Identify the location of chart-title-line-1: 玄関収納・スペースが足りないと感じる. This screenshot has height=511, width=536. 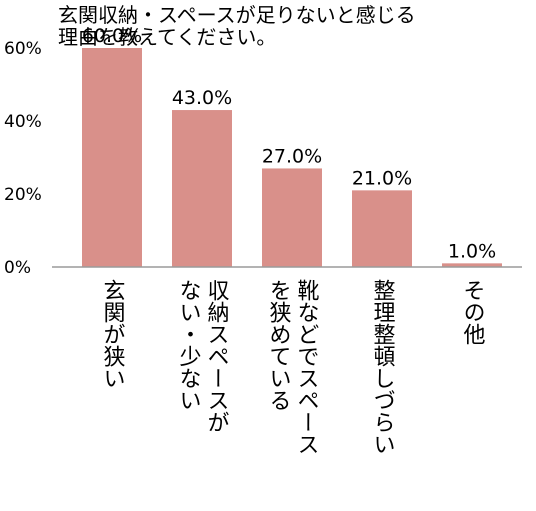
(237, 15).